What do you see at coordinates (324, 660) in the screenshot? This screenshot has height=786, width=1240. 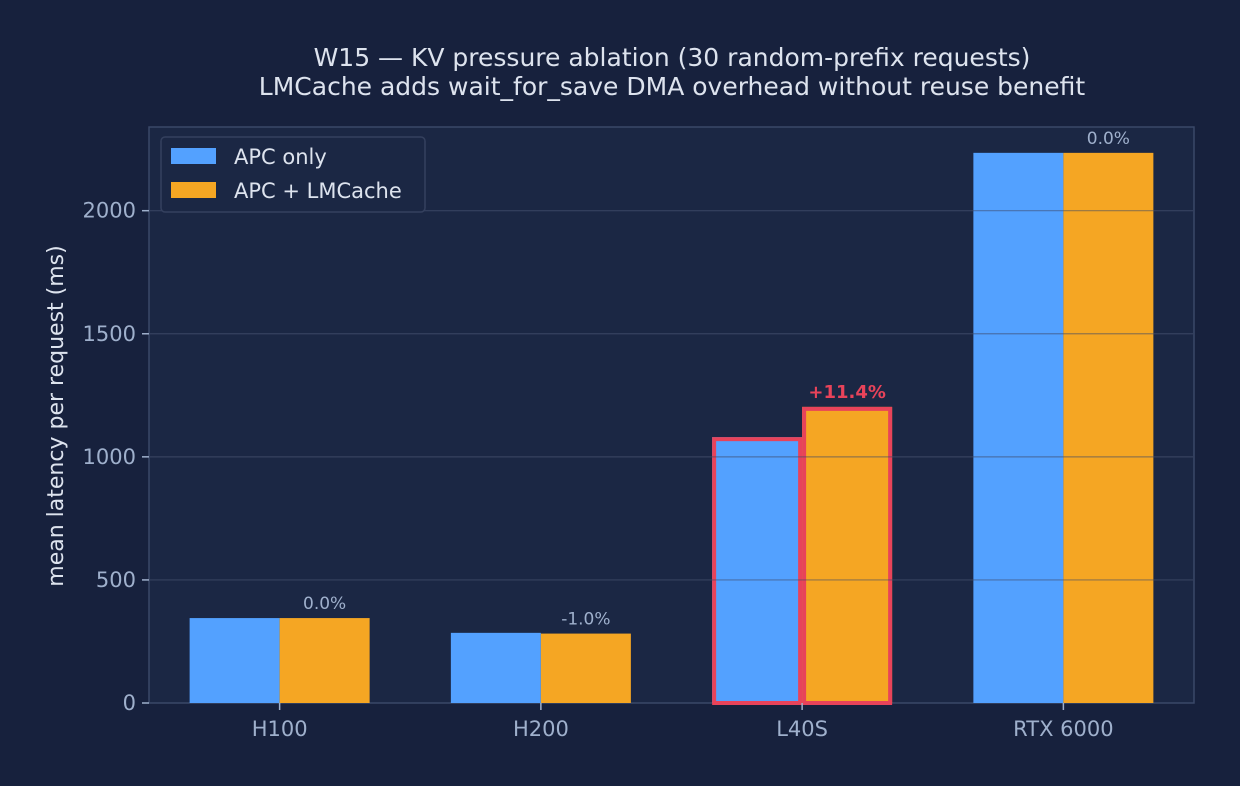 I see `bar-h100-apc-lmcache` at bounding box center [324, 660].